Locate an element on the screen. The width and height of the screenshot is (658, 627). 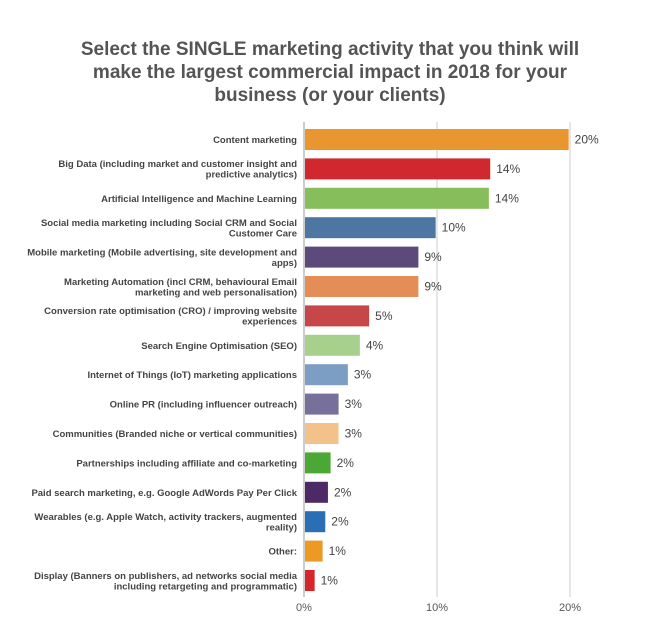
category-label: Content marketing is located at coordinates (255, 140).